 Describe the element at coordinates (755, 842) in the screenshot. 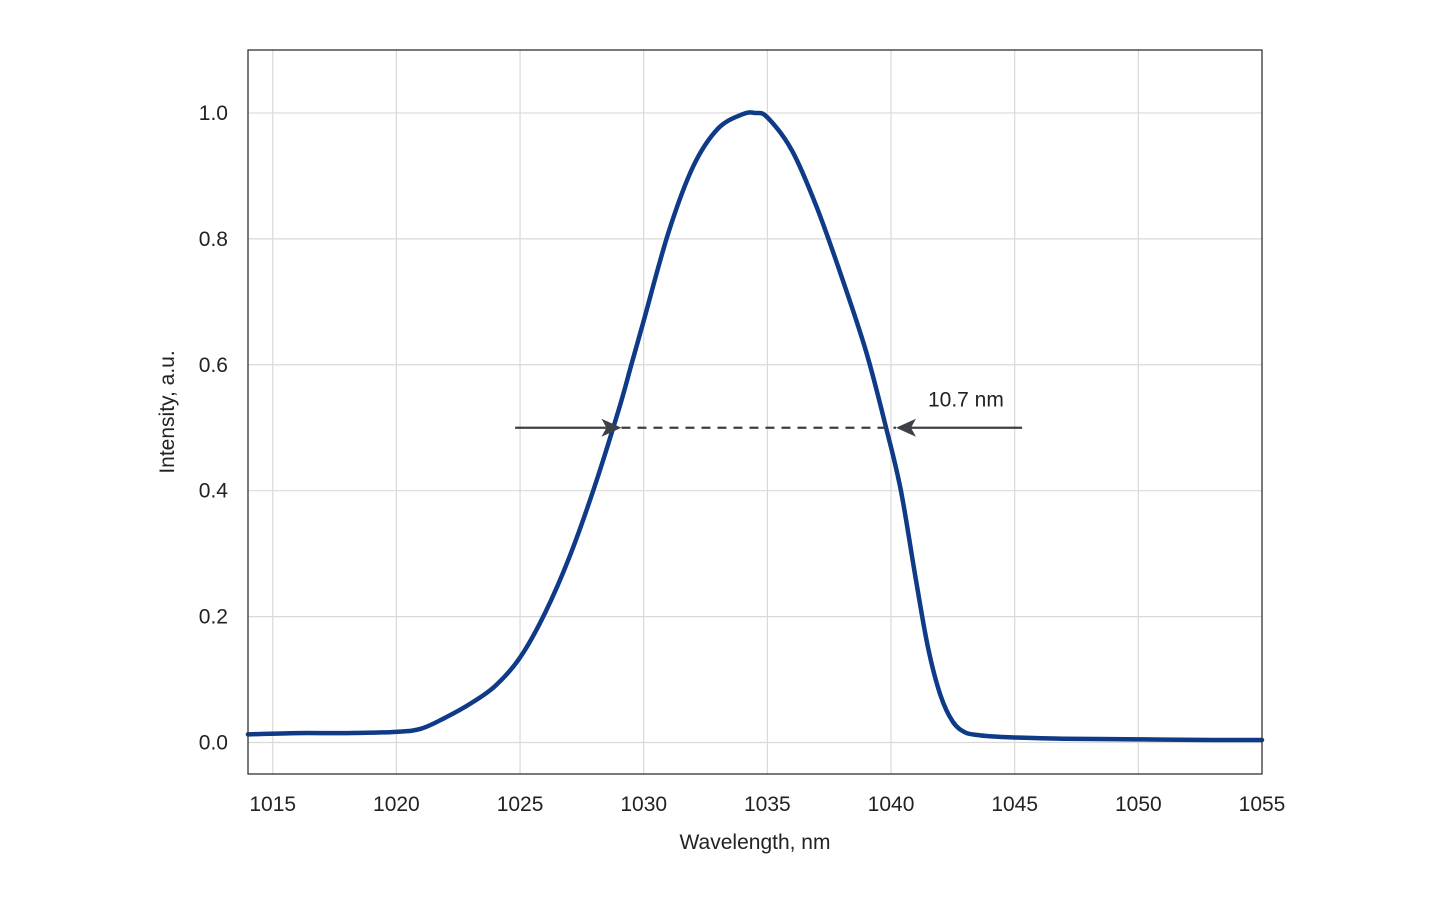

I see `x-axis-title: Wavelength, nm` at that location.